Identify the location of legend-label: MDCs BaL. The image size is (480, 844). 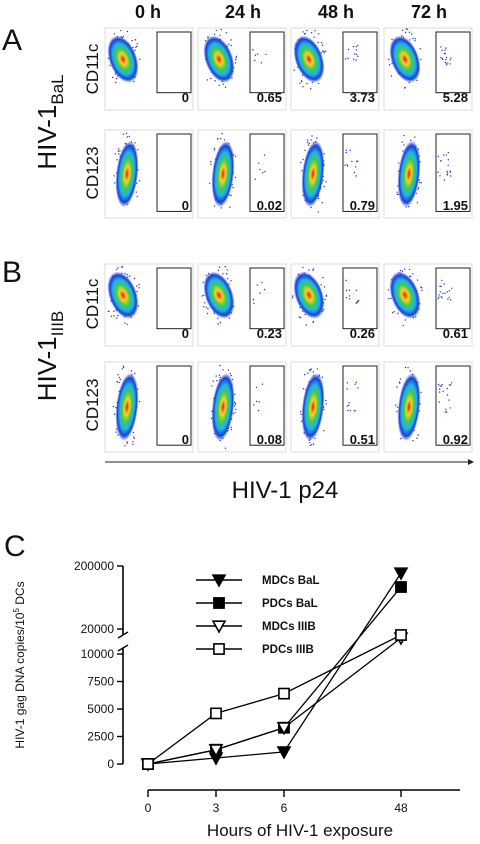
(291, 581).